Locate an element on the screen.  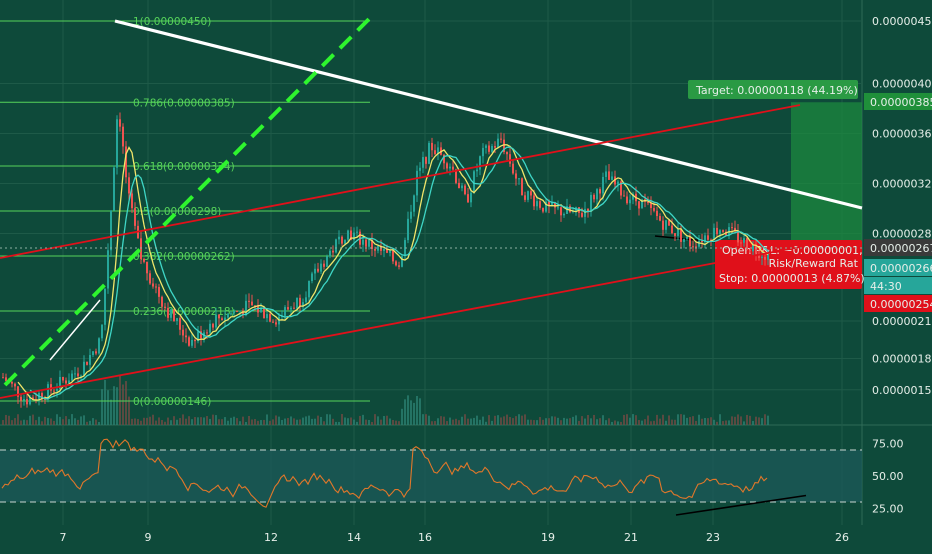
rsi-band is located at coordinates (431, 476).